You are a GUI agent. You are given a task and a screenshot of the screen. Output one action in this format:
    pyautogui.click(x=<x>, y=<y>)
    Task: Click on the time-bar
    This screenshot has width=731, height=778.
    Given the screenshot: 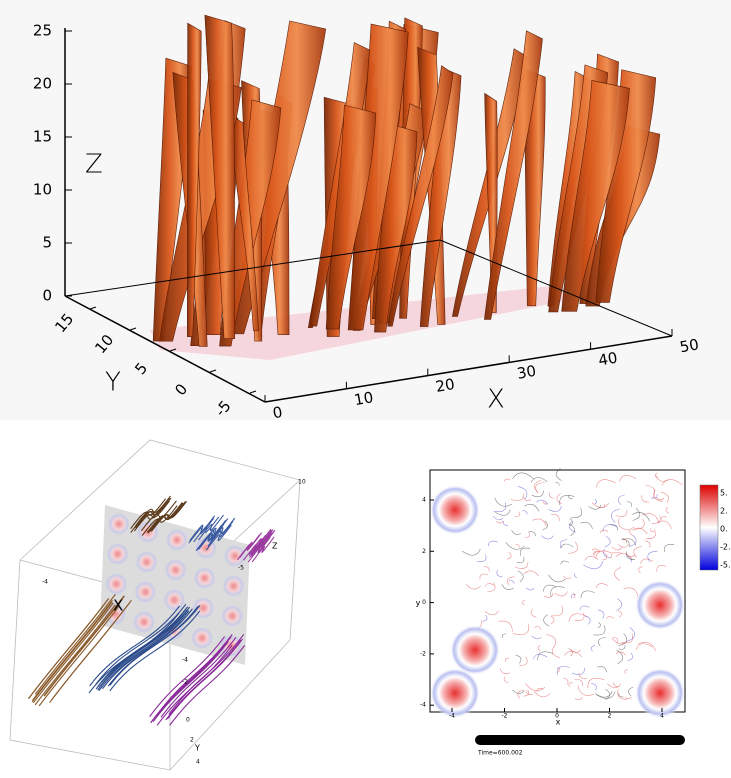 What is the action you would take?
    pyautogui.click(x=580, y=740)
    